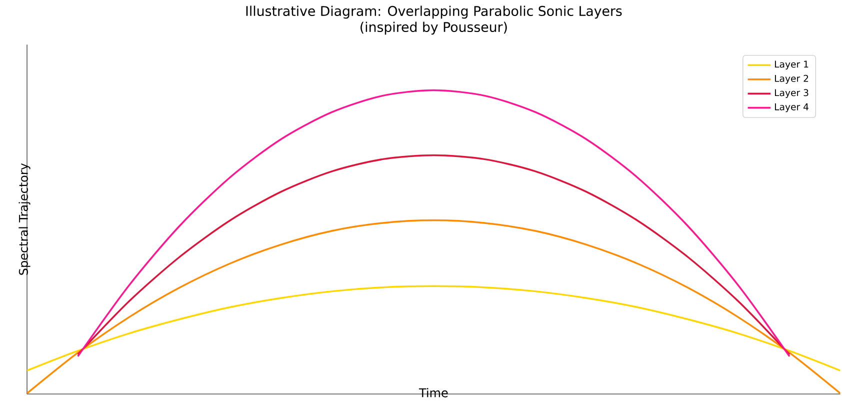  I want to click on chart-title: Illustrative Diagram: Overlapping Parabolic Sonic Layers, so click(434, 12).